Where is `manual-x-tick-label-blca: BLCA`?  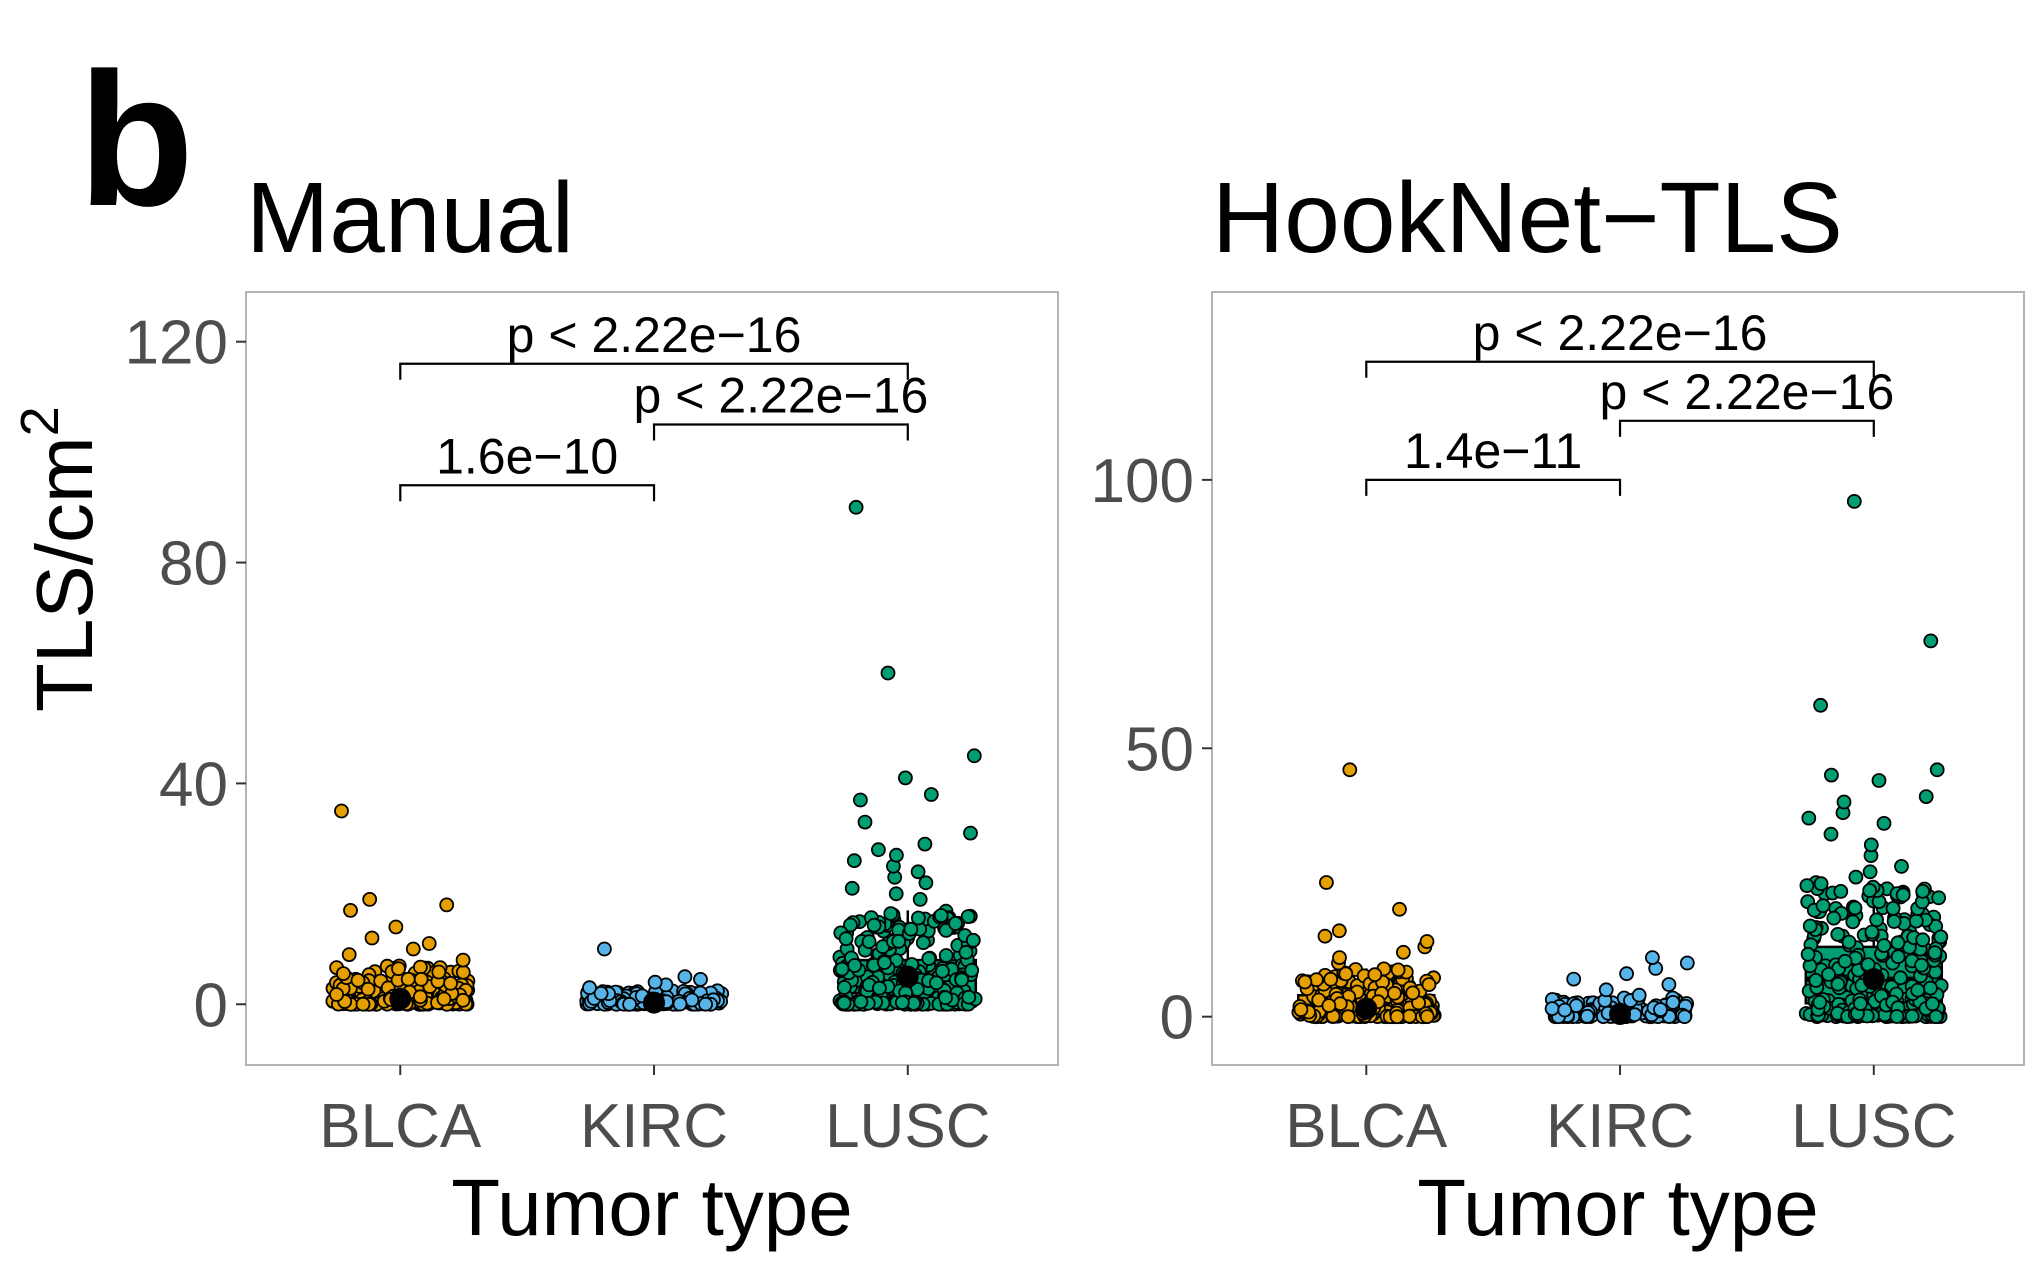 manual-x-tick-label-blca: BLCA is located at coordinates (400, 1126).